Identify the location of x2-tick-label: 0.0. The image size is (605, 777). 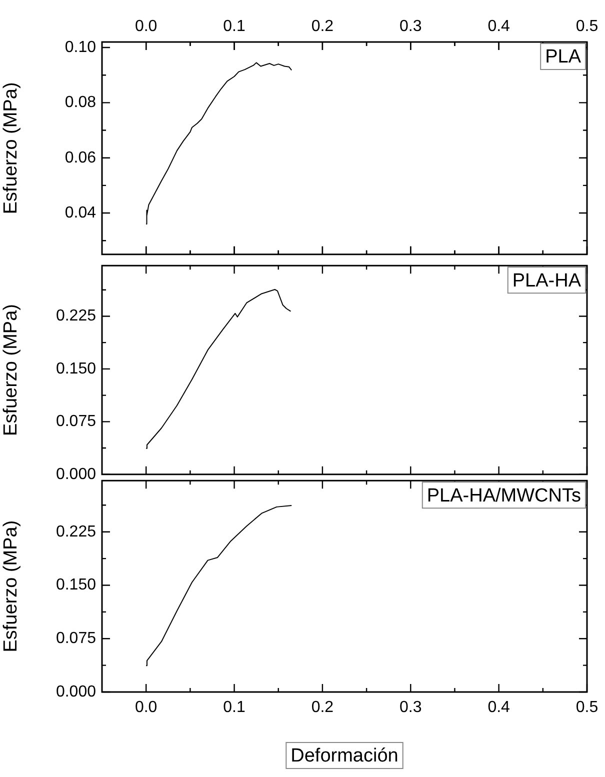
(146, 26).